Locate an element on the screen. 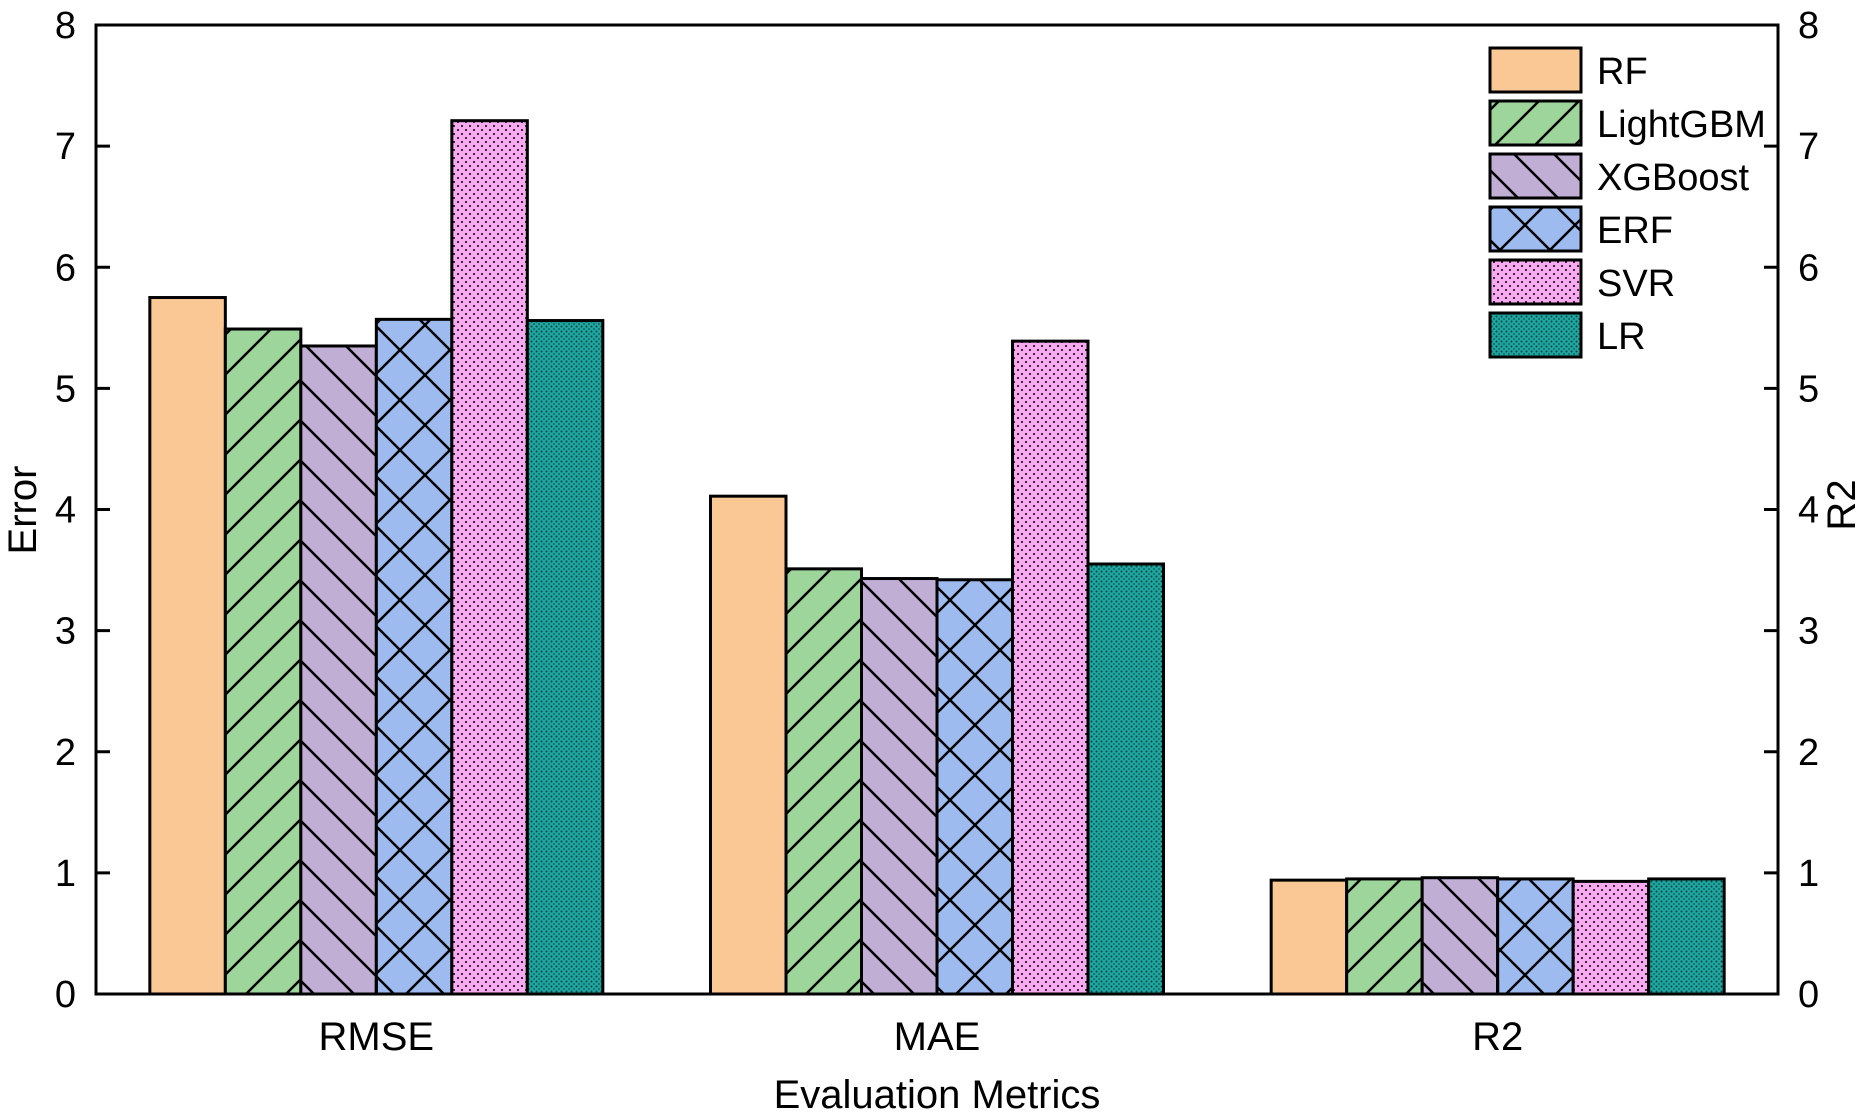 This screenshot has width=1876, height=1114. legend-item-erf: ERF is located at coordinates (1580, 229).